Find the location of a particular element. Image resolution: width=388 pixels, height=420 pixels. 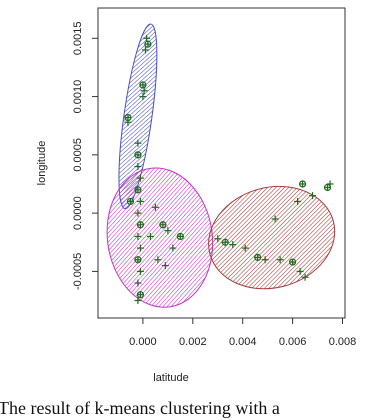

y-tick-label: 0.0005 is located at coordinates (78, 155).